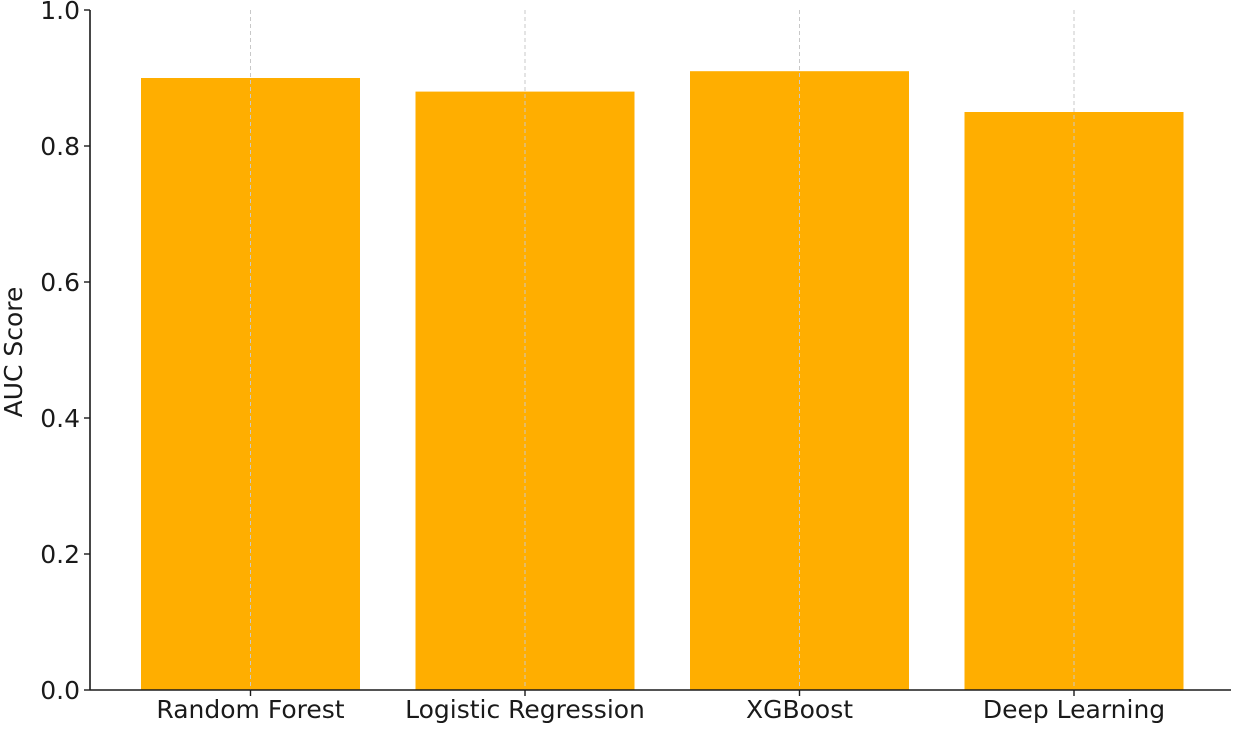  What do you see at coordinates (60, 418) in the screenshot?
I see `y-tick-label: 0.4` at bounding box center [60, 418].